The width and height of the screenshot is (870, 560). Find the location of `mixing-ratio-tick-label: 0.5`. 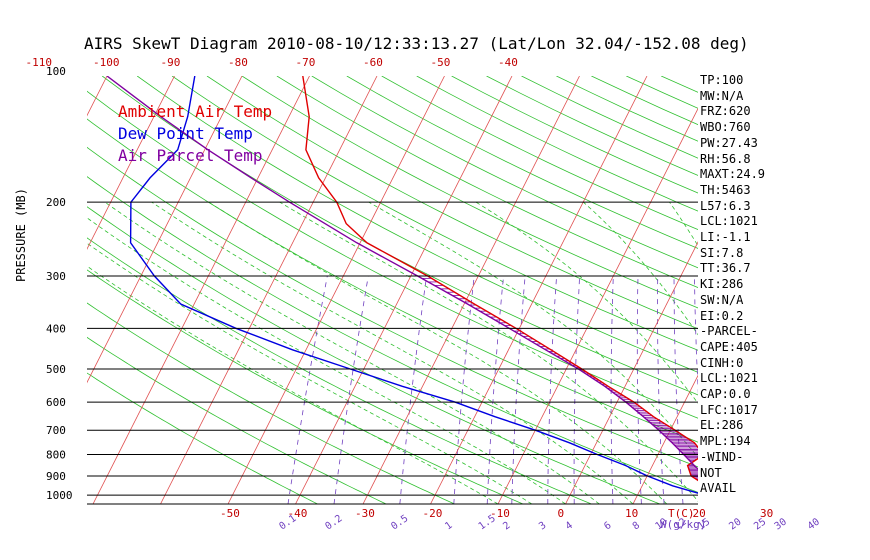

mixing-ratio-tick-label: 0.5 is located at coordinates (399, 522).